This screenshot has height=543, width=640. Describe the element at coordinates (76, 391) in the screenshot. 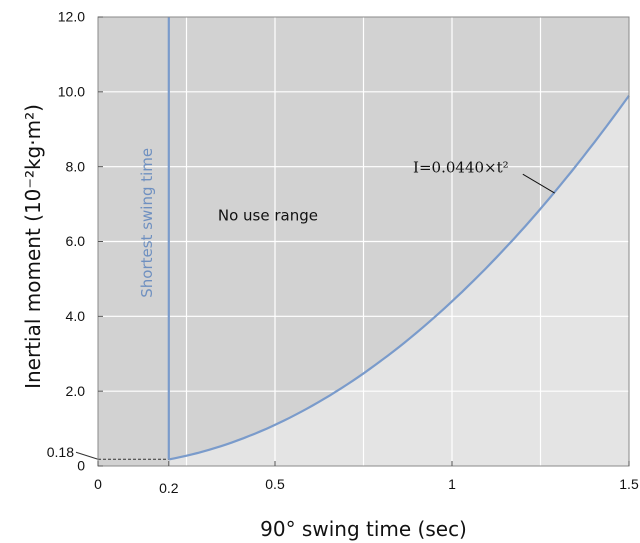

I see `y-tick-label: 2.0` at that location.